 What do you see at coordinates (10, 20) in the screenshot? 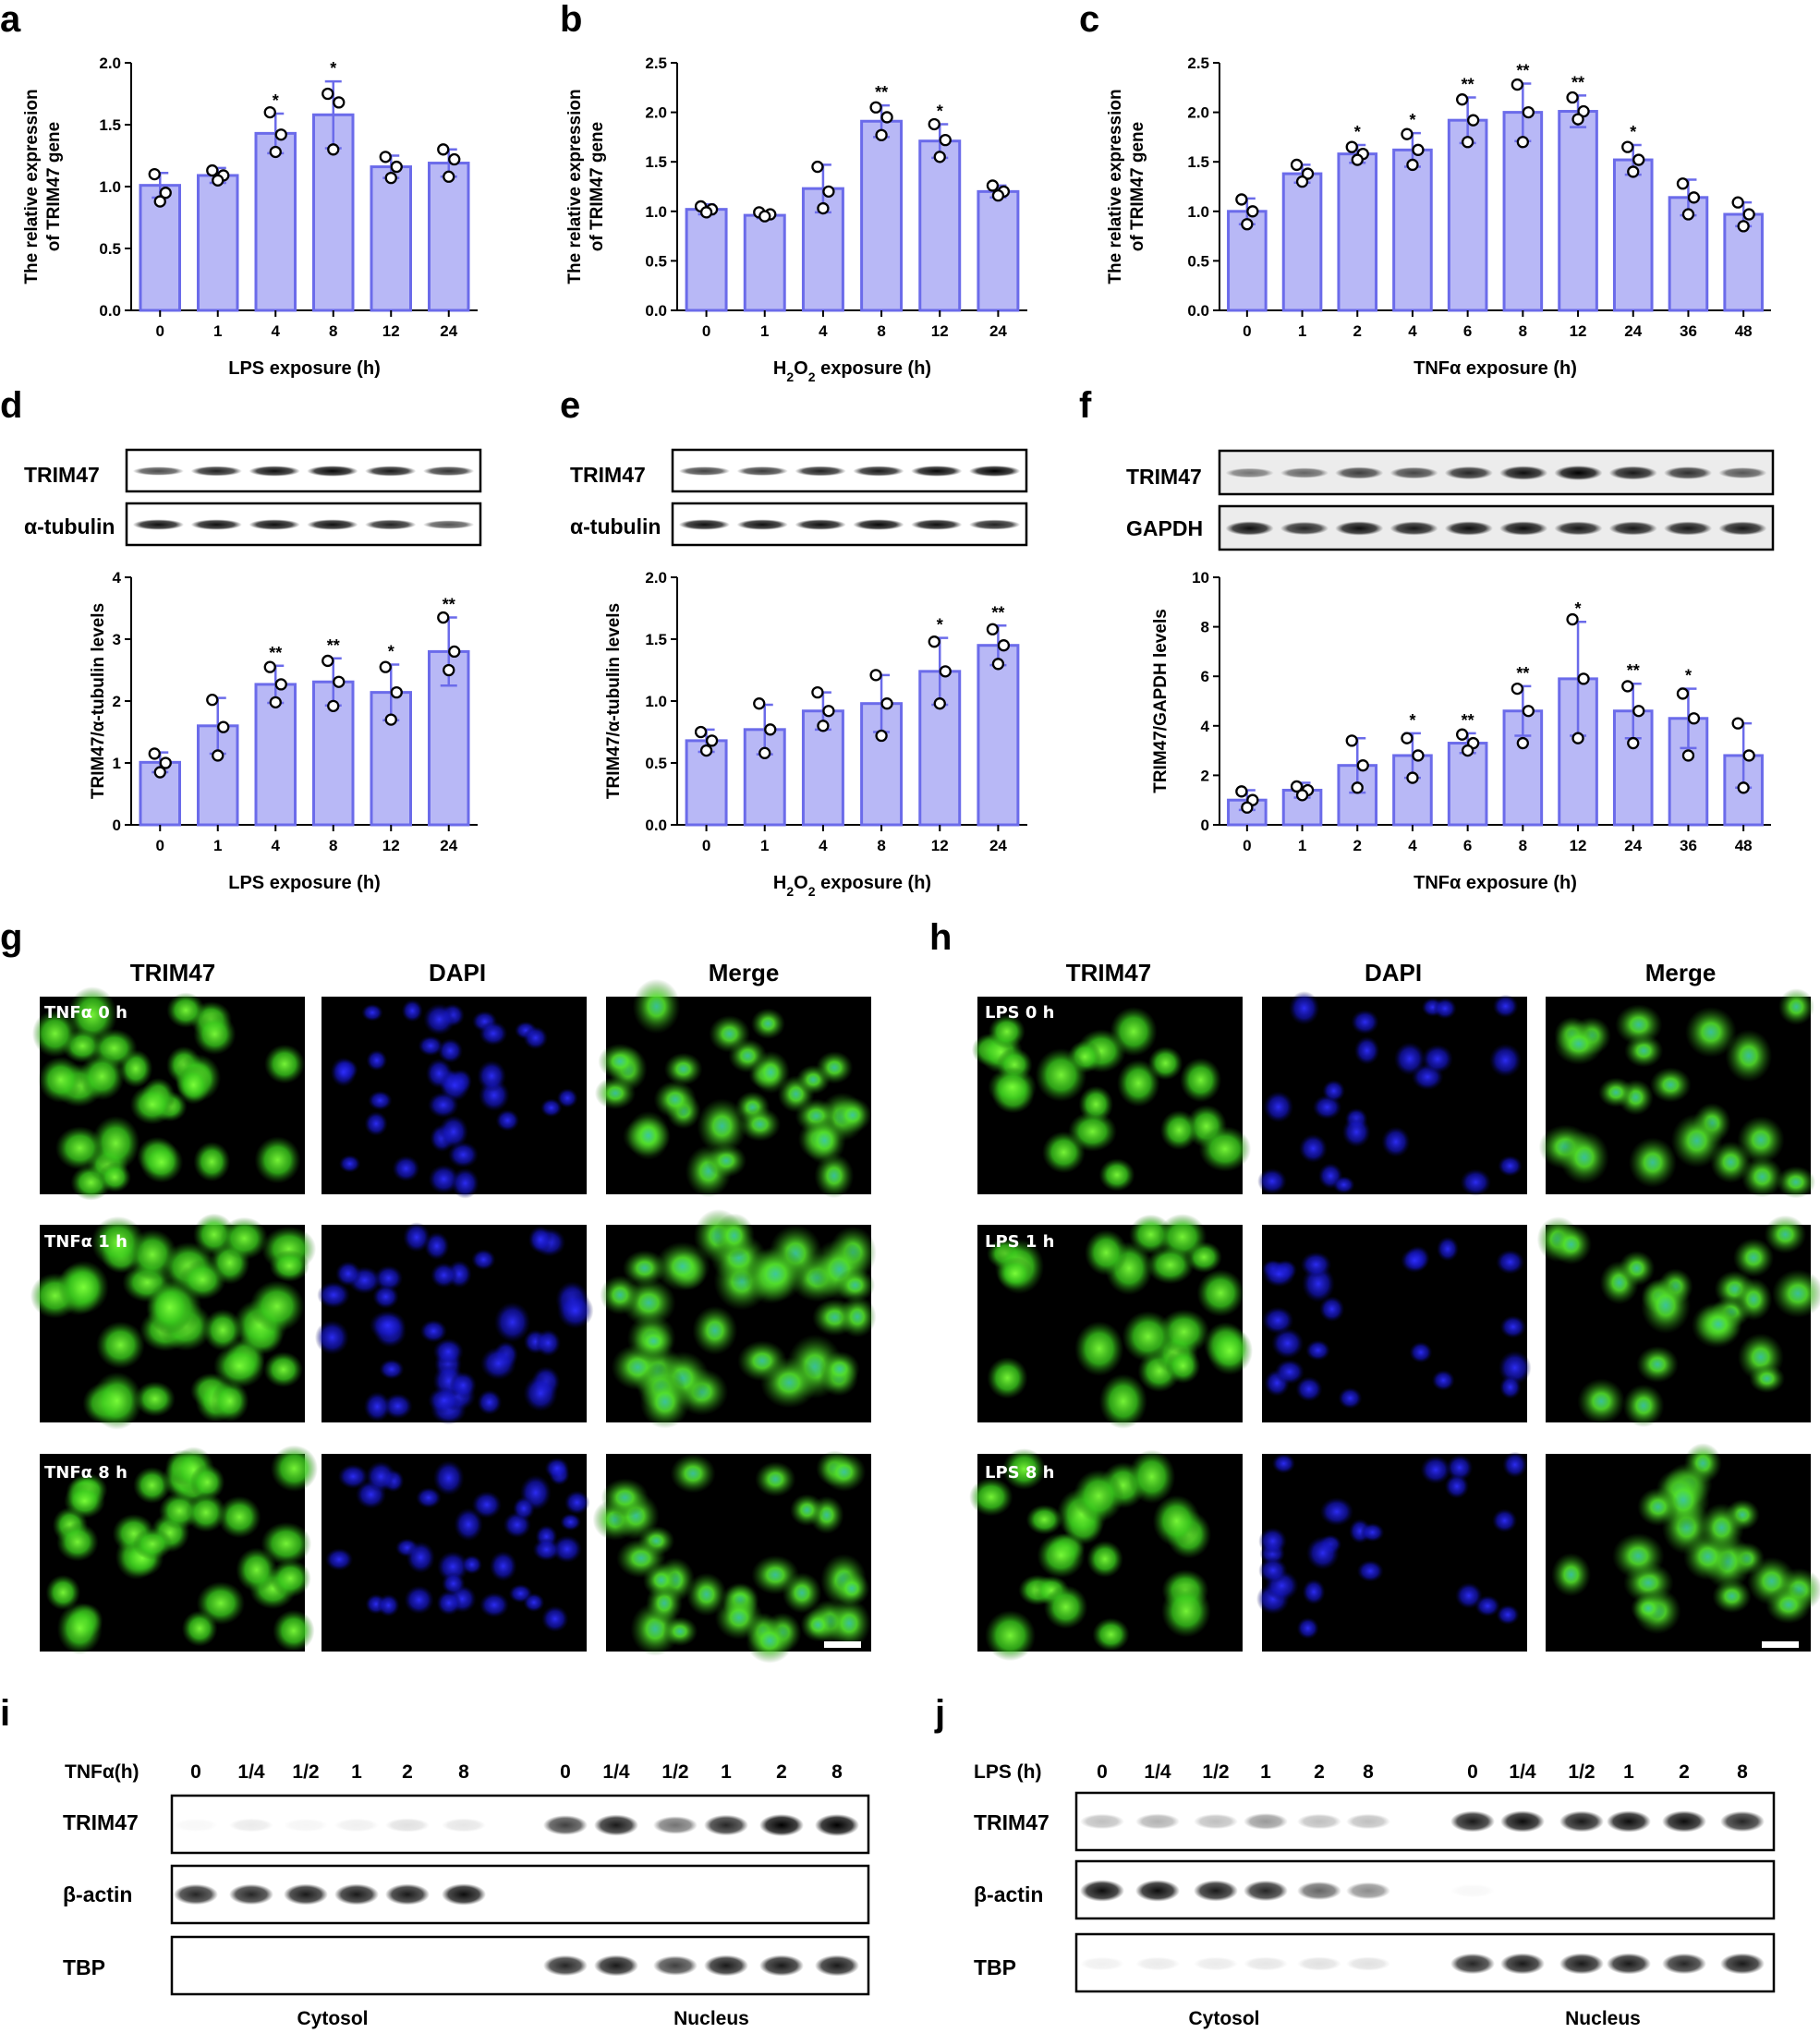
I see `panel-letter-a: a` at bounding box center [10, 20].